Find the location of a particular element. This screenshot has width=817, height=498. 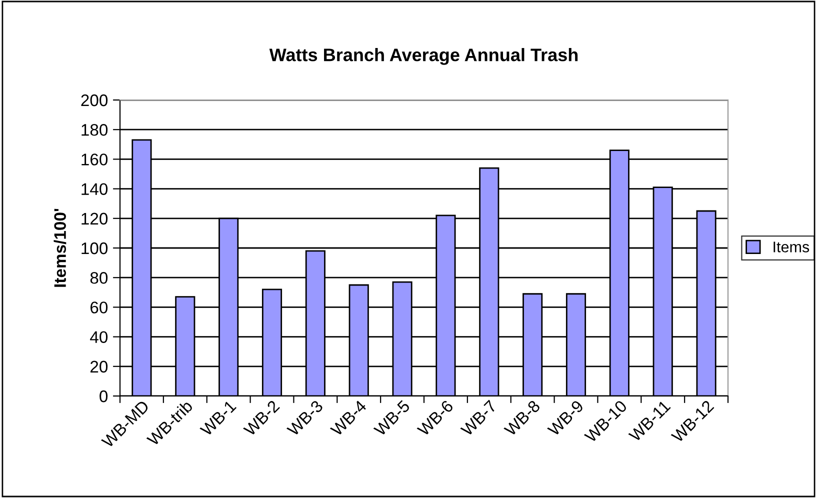

y-tick-label: 0 is located at coordinates (104, 396).